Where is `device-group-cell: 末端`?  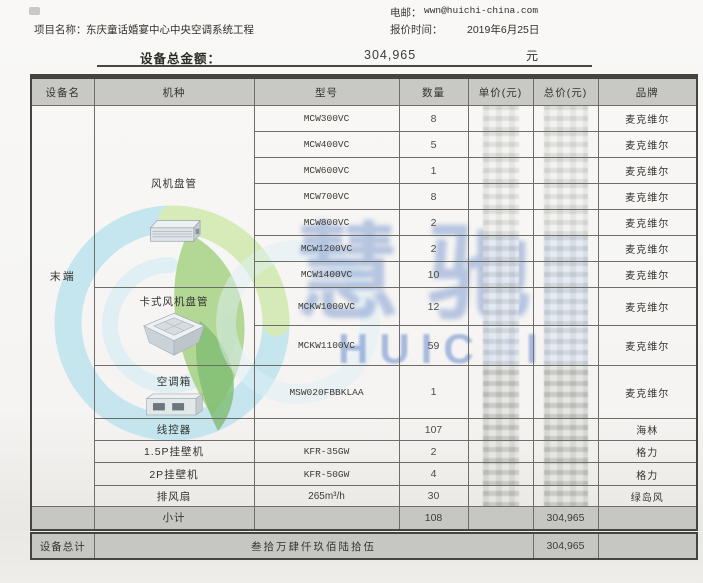
device-group-cell: 末端 is located at coordinates (62, 306).